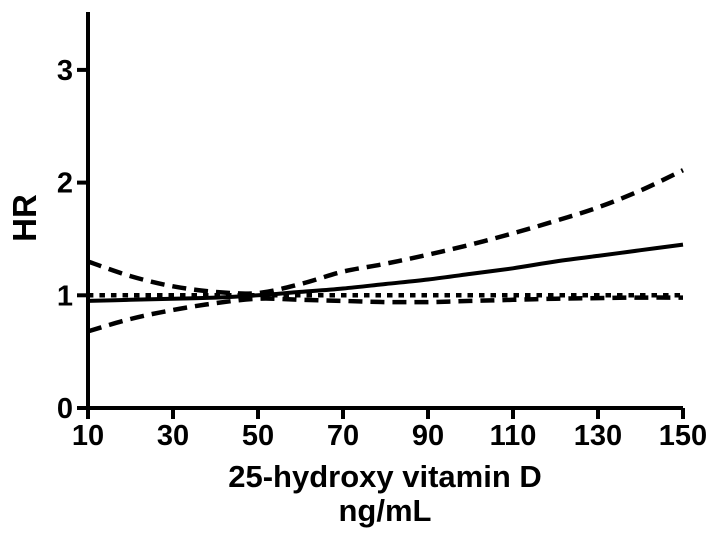 This screenshot has height=539, width=725. Describe the element at coordinates (513, 436) in the screenshot. I see `x-tick-label: 110` at that location.